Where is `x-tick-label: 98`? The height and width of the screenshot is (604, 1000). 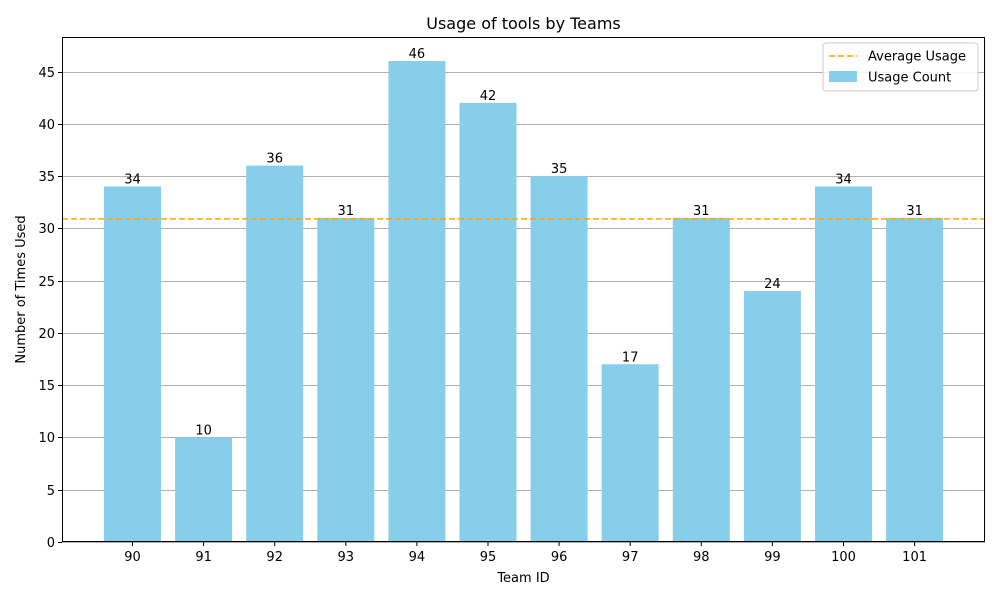
x-tick-label: 98 is located at coordinates (701, 557).